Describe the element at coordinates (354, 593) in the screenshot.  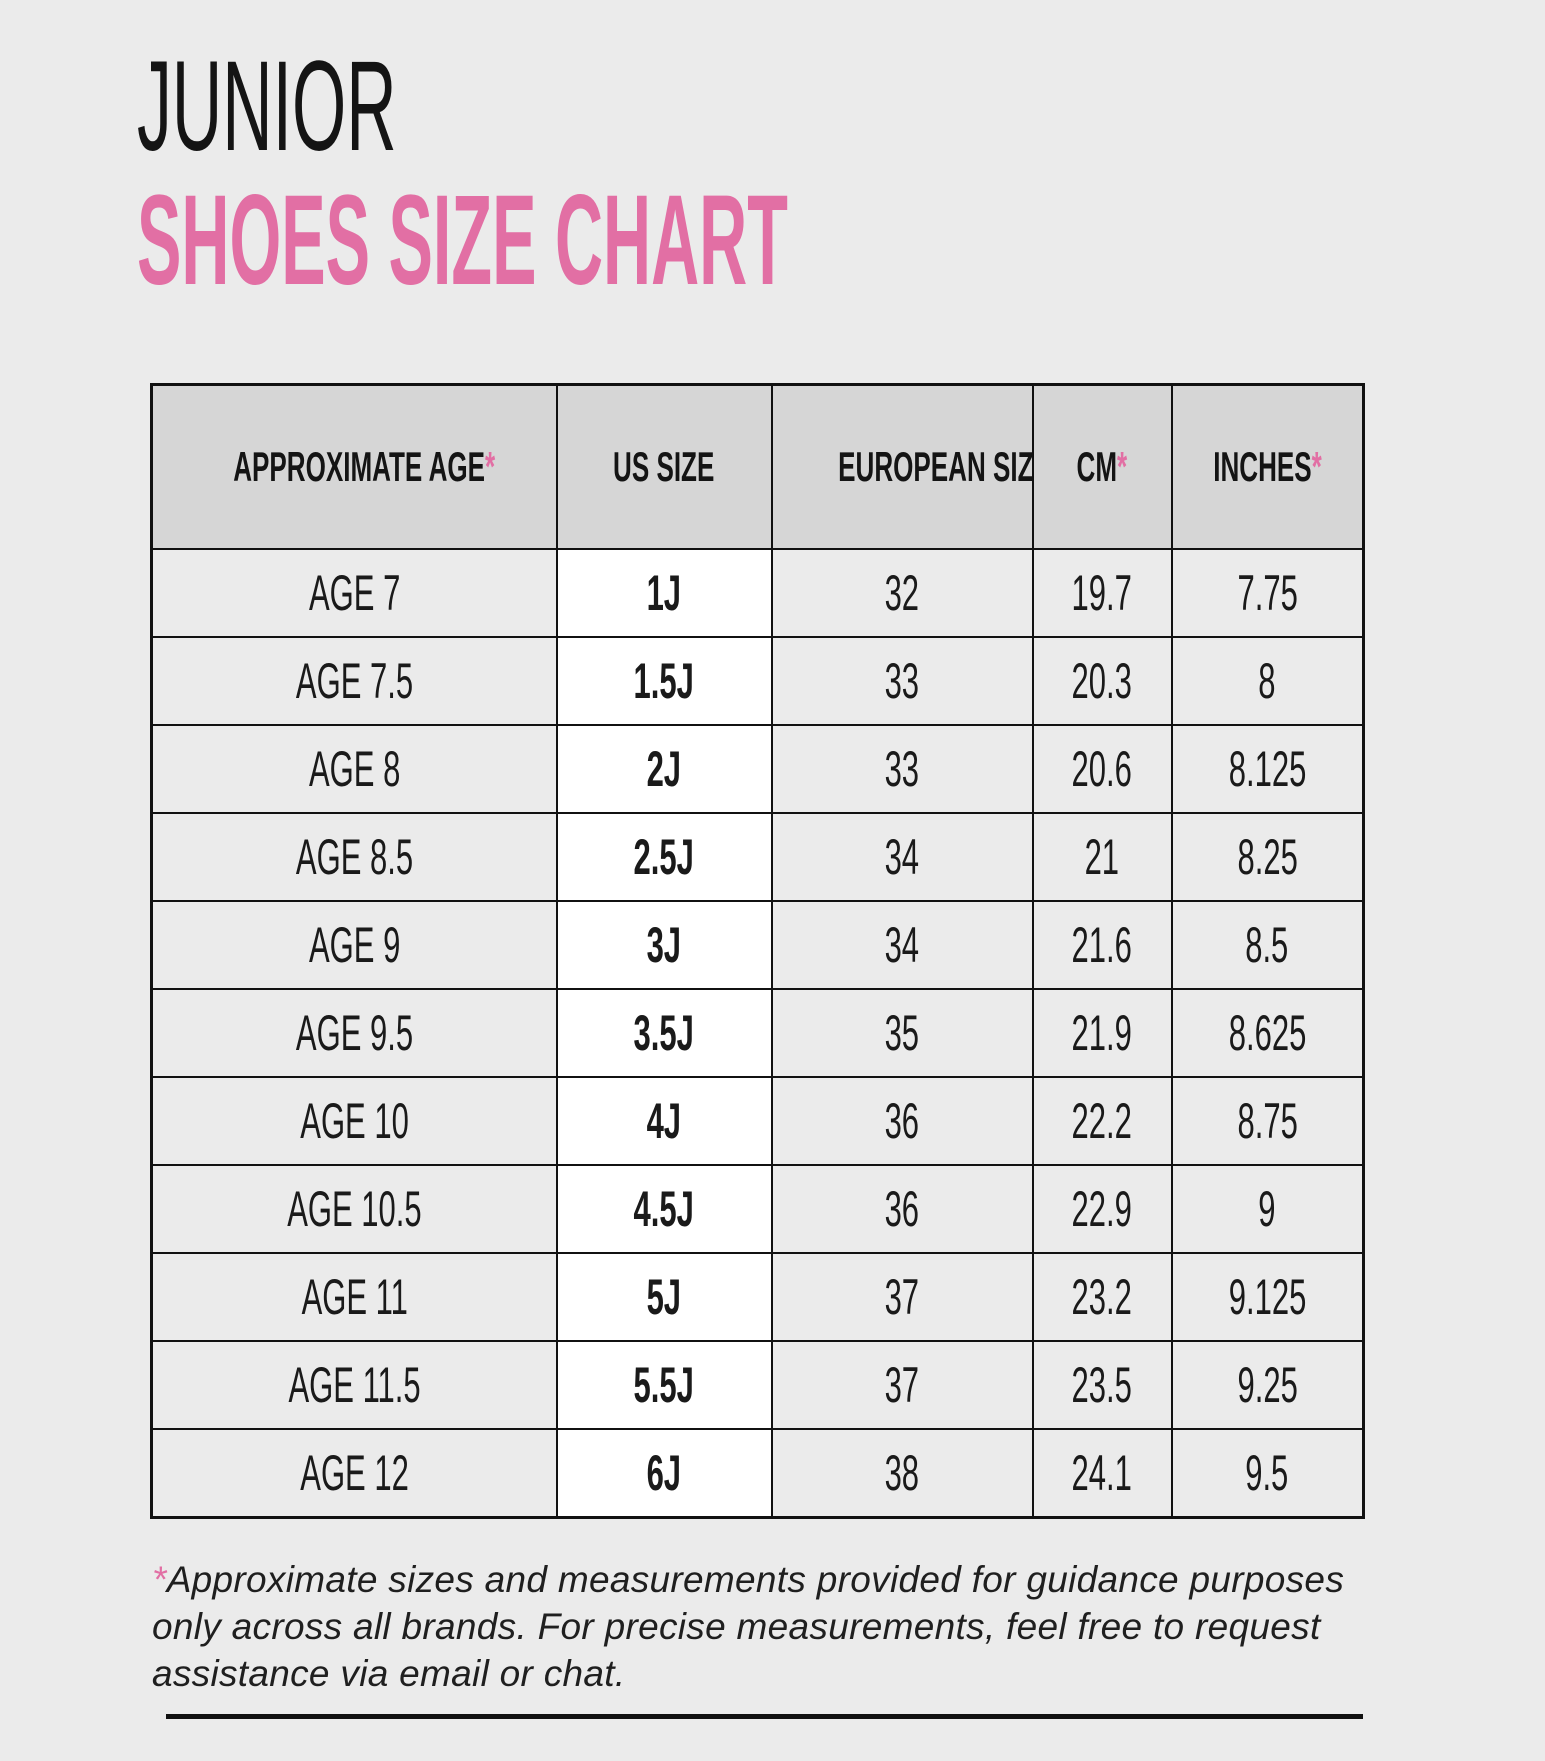
I see `age-cell: AGE 7` at that location.